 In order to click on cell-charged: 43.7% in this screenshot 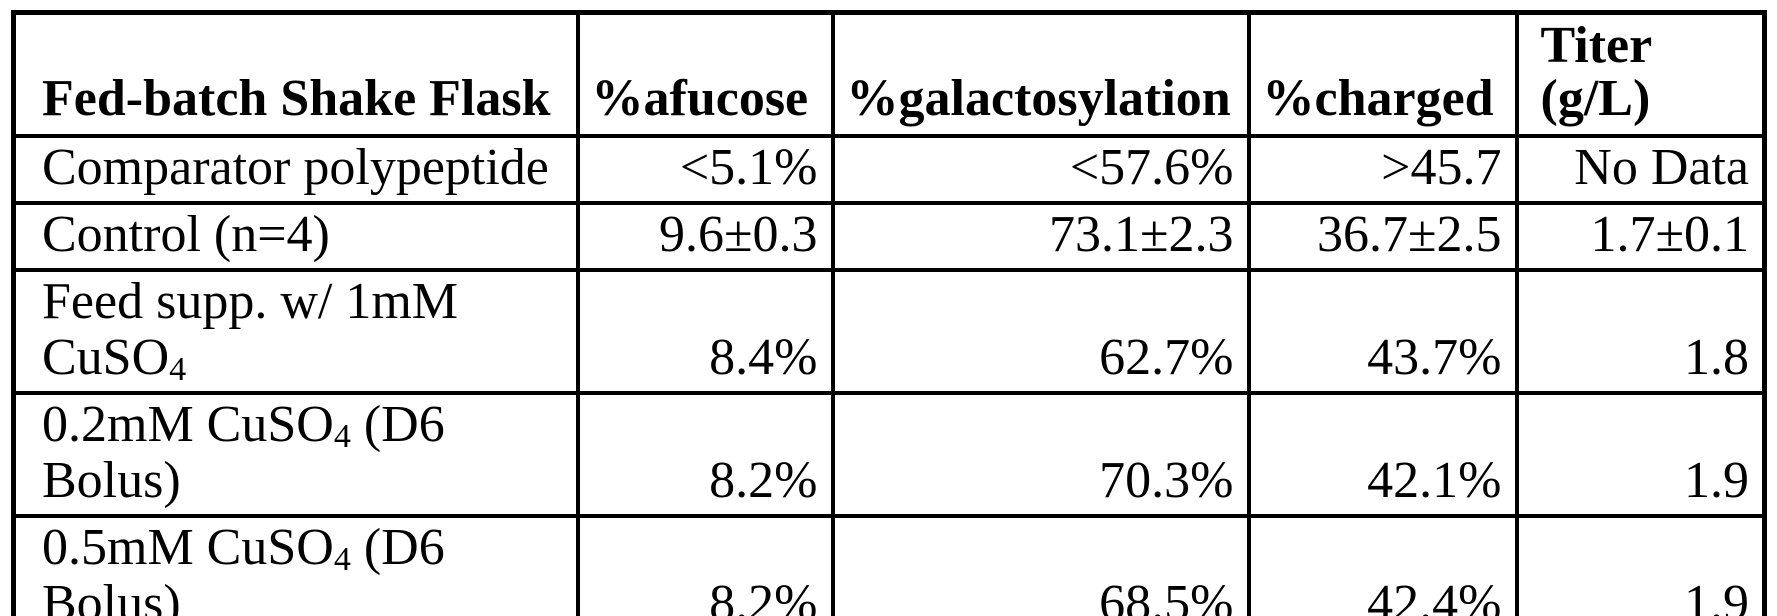, I will do `click(1382, 331)`.